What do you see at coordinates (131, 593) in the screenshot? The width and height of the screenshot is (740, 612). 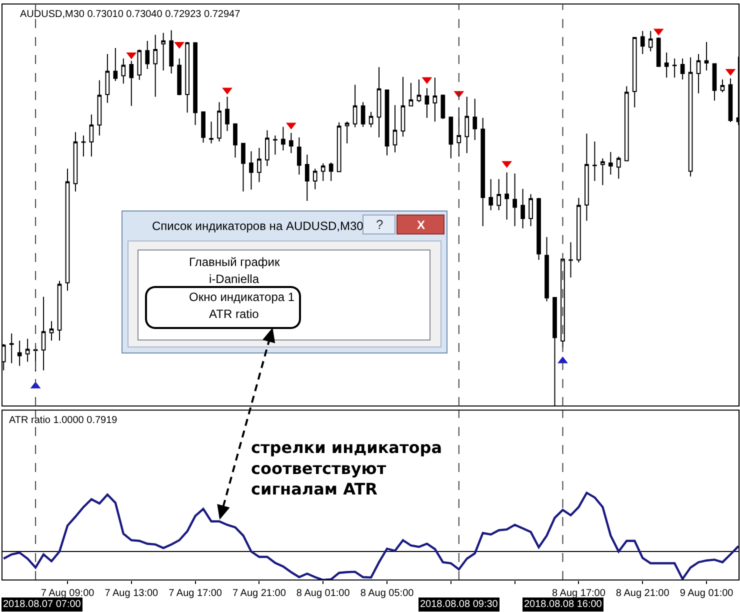 I see `x-tick-label: 7 Aug 13:00` at bounding box center [131, 593].